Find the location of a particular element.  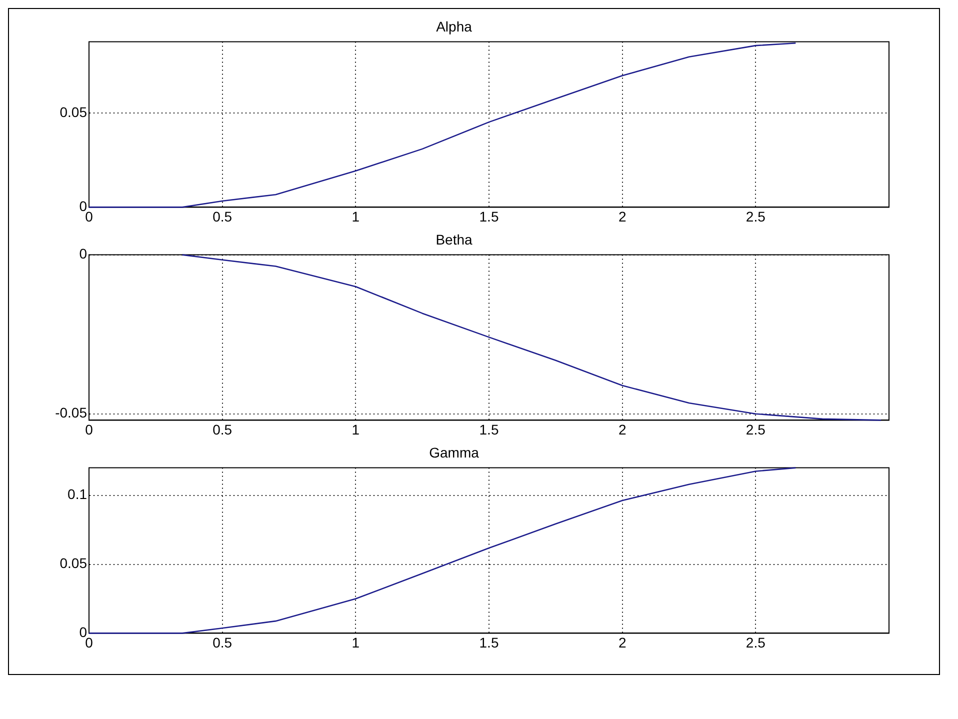

chart-title: Alpha is located at coordinates (454, 26).